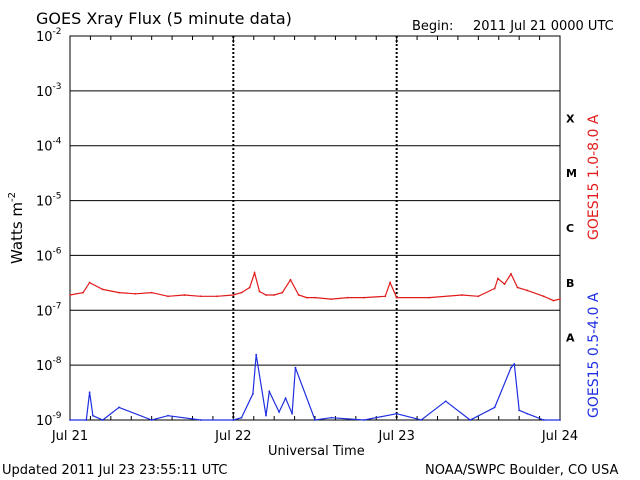 Image resolution: width=640 pixels, height=480 pixels. What do you see at coordinates (57, 142) in the screenshot?
I see `y-tick-exponent: -4` at bounding box center [57, 142].